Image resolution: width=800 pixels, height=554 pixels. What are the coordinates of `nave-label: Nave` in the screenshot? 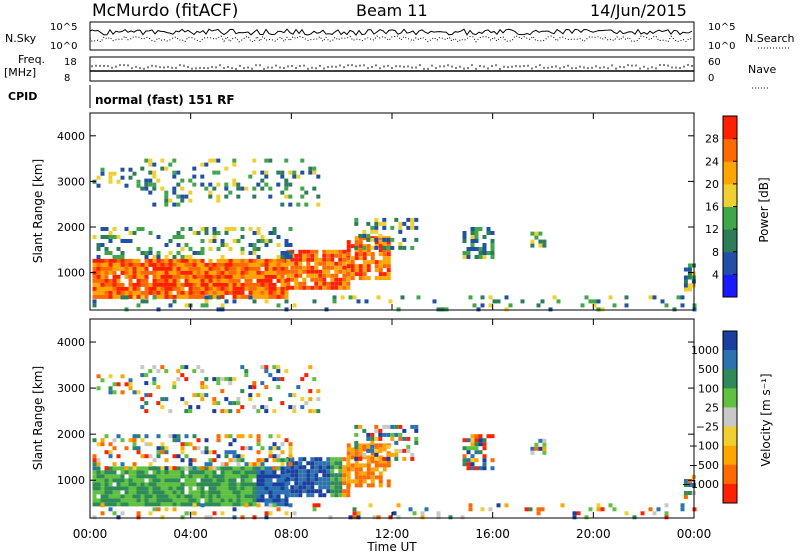 It's located at (762, 69).